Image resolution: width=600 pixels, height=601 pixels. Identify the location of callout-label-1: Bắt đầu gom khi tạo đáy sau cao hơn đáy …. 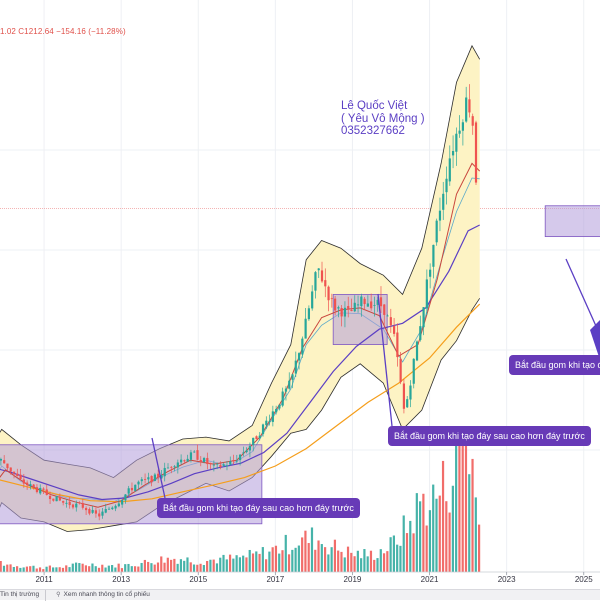
(258, 508).